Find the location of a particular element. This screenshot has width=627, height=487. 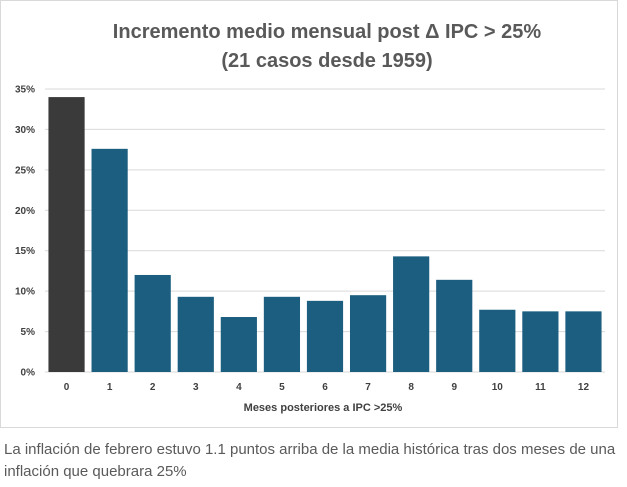

x-tick-label: 5 is located at coordinates (282, 387).